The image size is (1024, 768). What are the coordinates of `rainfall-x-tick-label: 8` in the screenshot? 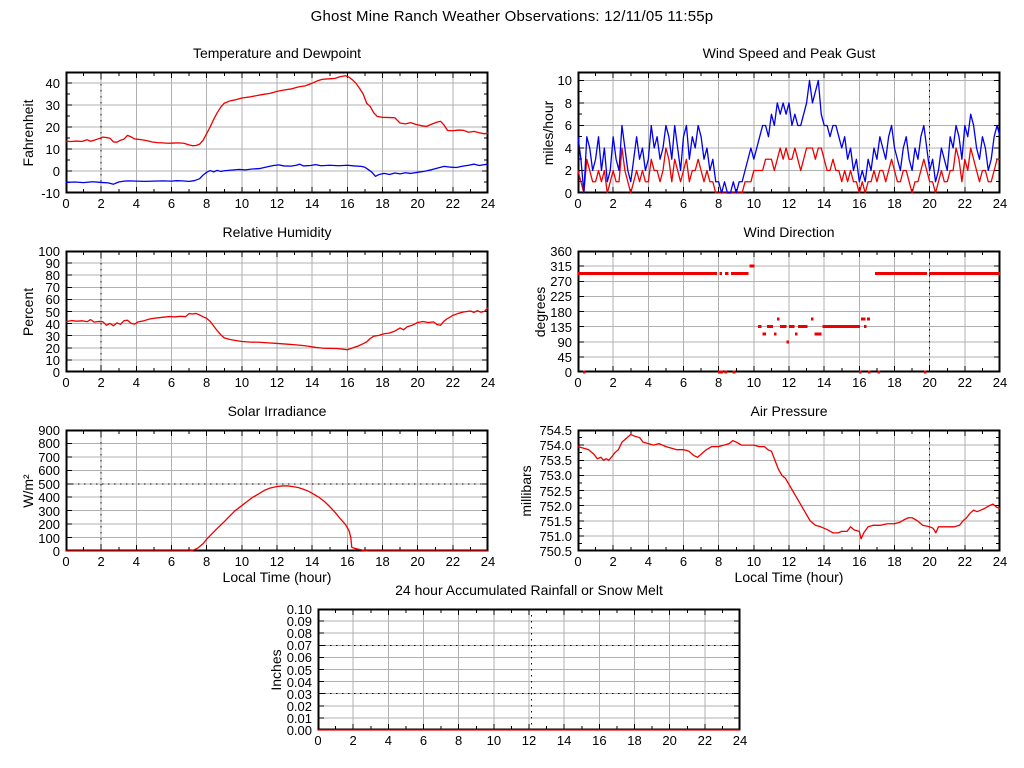 It's located at (459, 740).